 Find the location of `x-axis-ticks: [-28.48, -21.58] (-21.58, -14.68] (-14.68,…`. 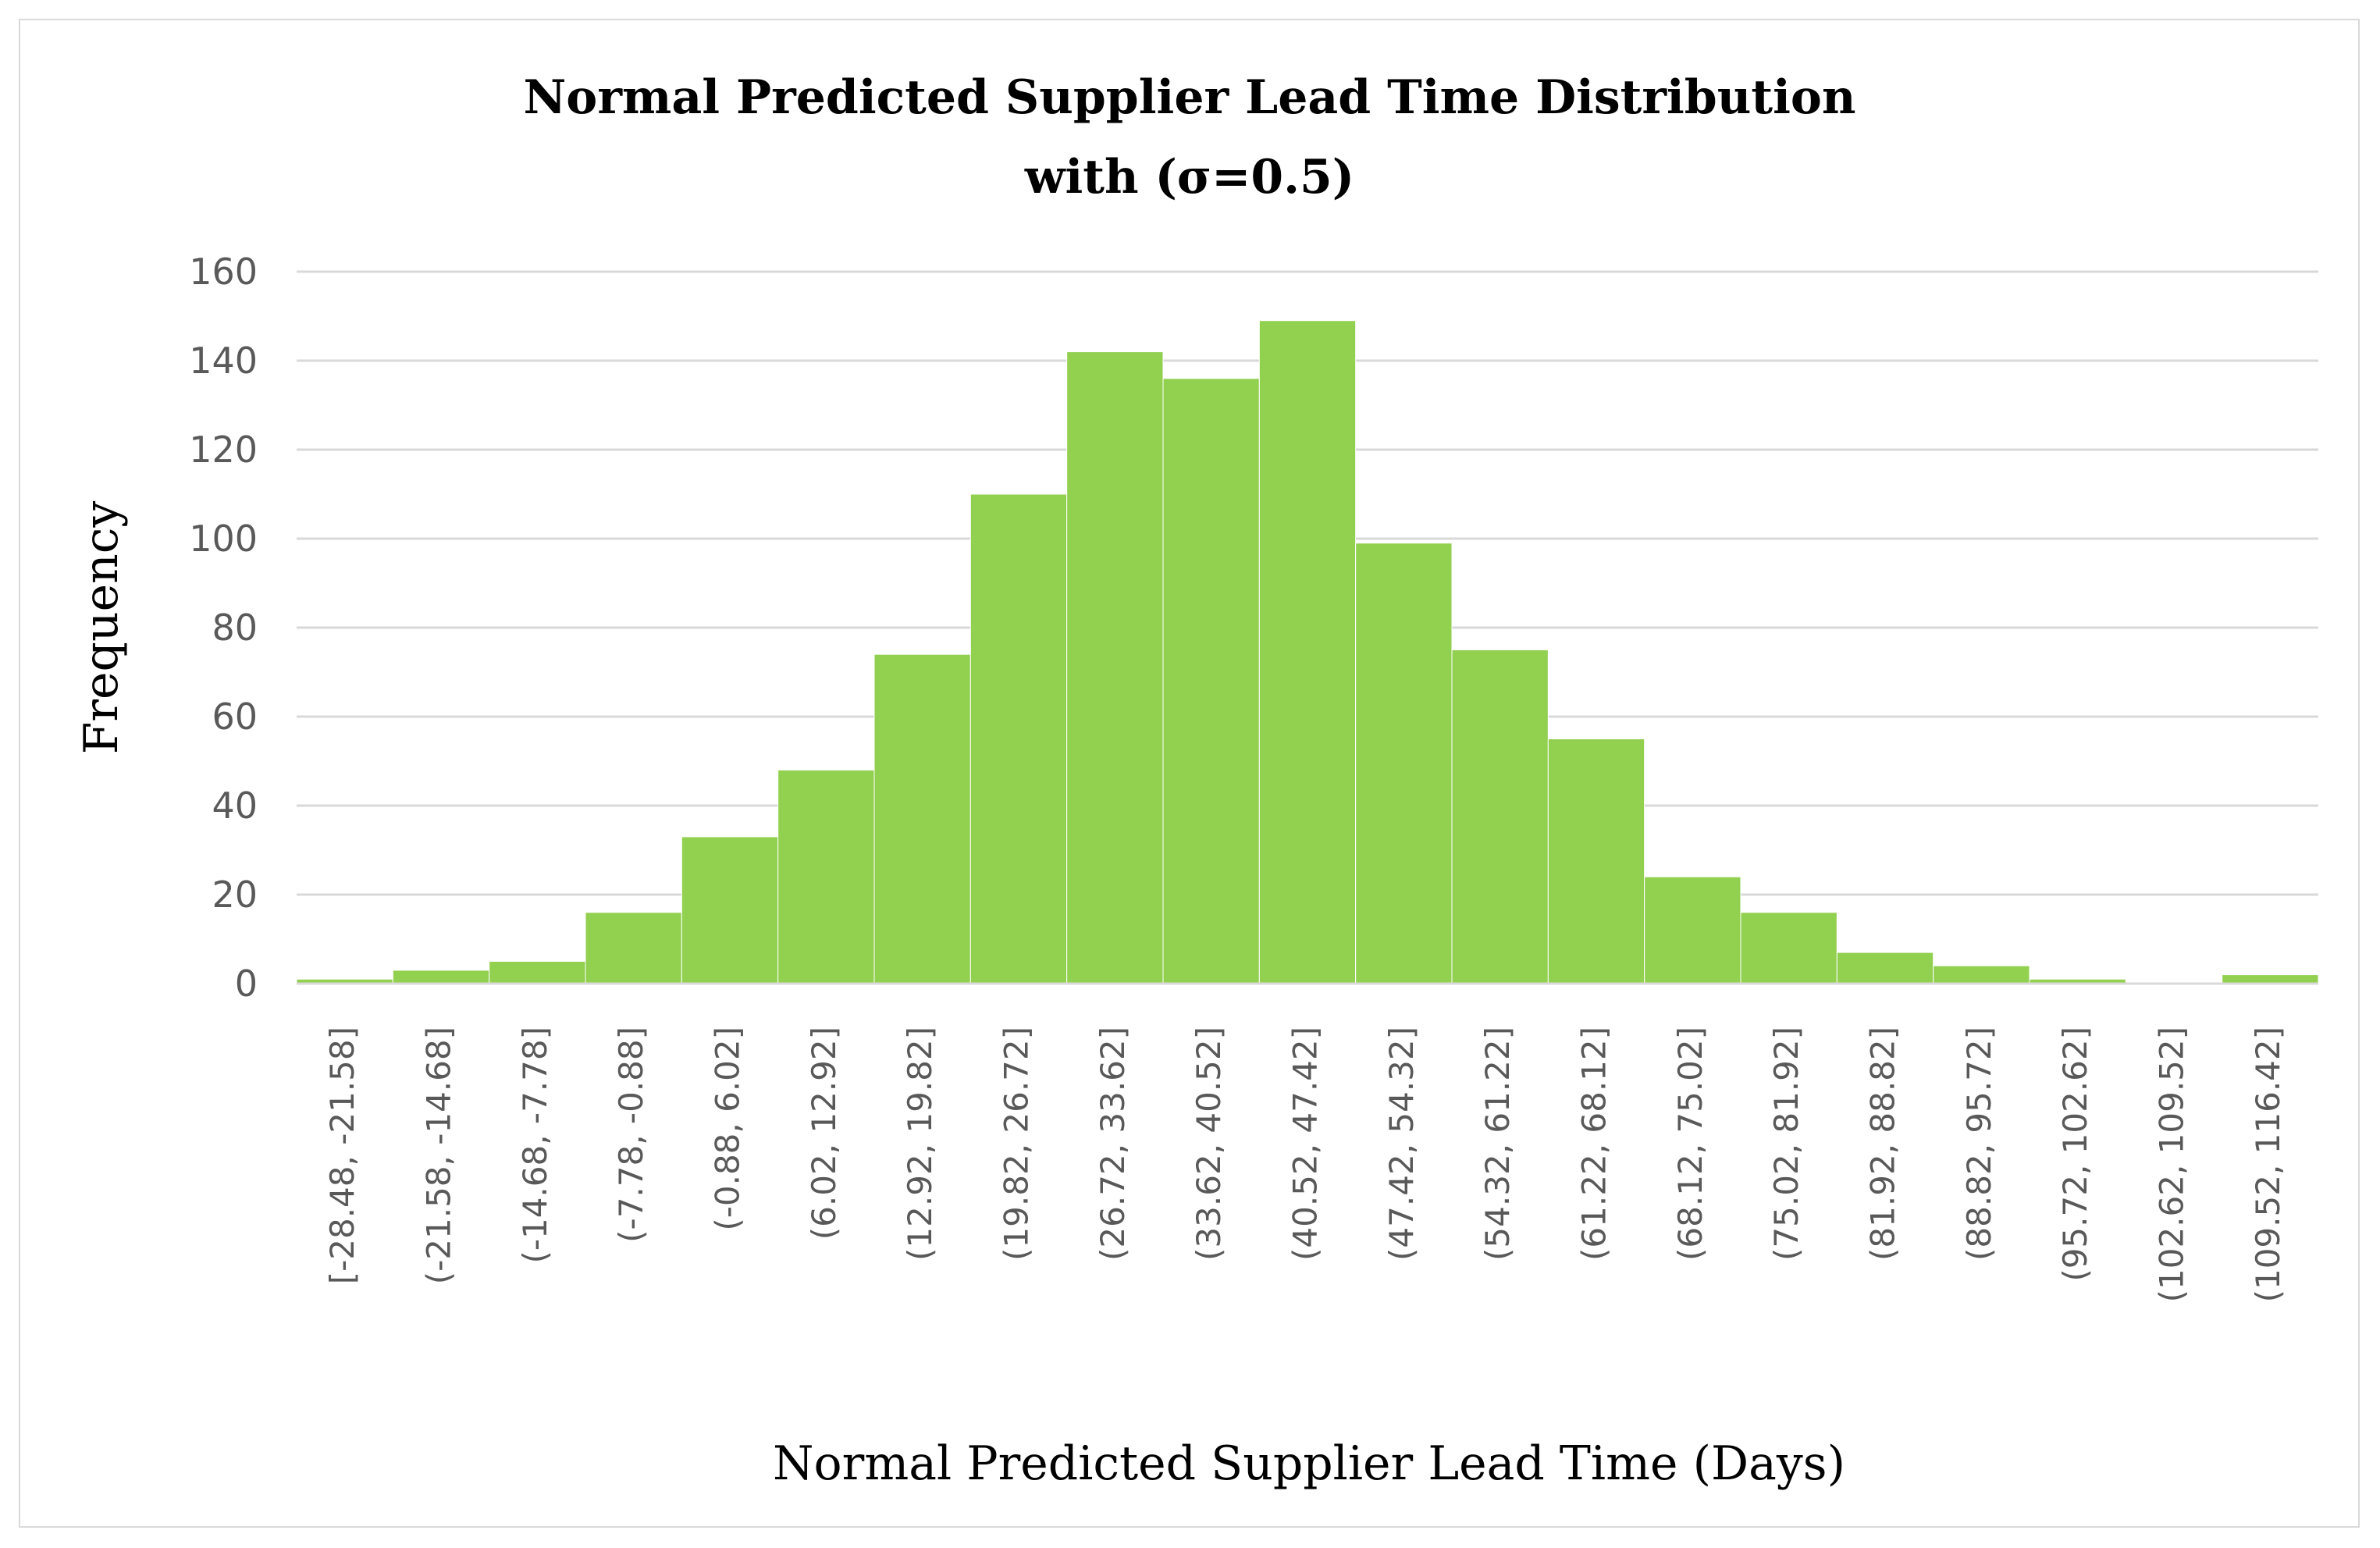

x-axis-ticks: [-28.48, -21.58] (-21.58, -14.68] (-14.68,… is located at coordinates (1305, 1164).